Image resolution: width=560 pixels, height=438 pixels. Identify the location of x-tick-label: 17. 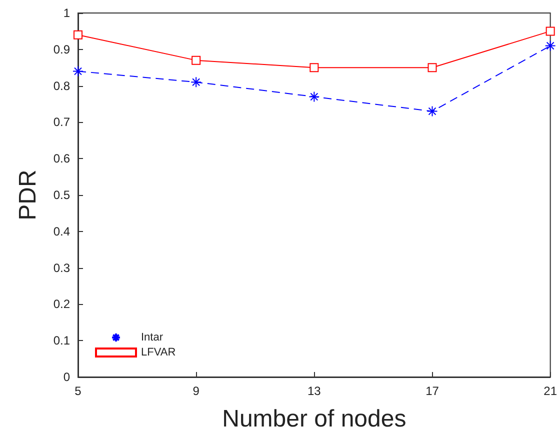
(433, 391).